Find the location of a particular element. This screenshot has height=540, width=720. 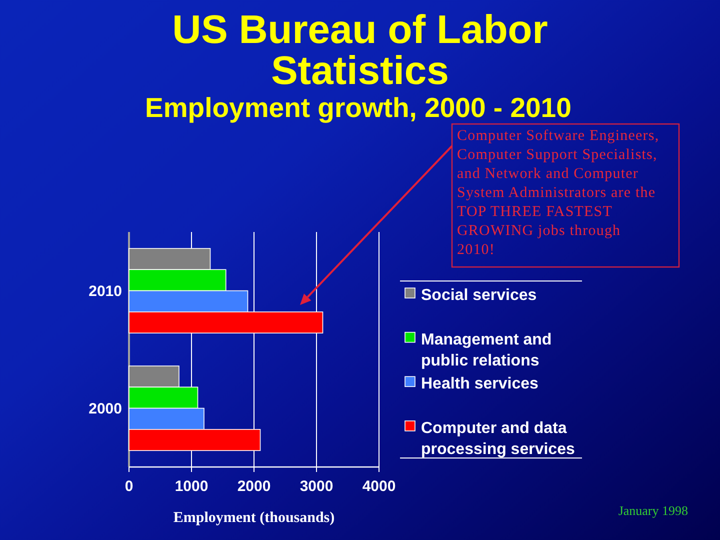

legend-label: Health services is located at coordinates (480, 384).